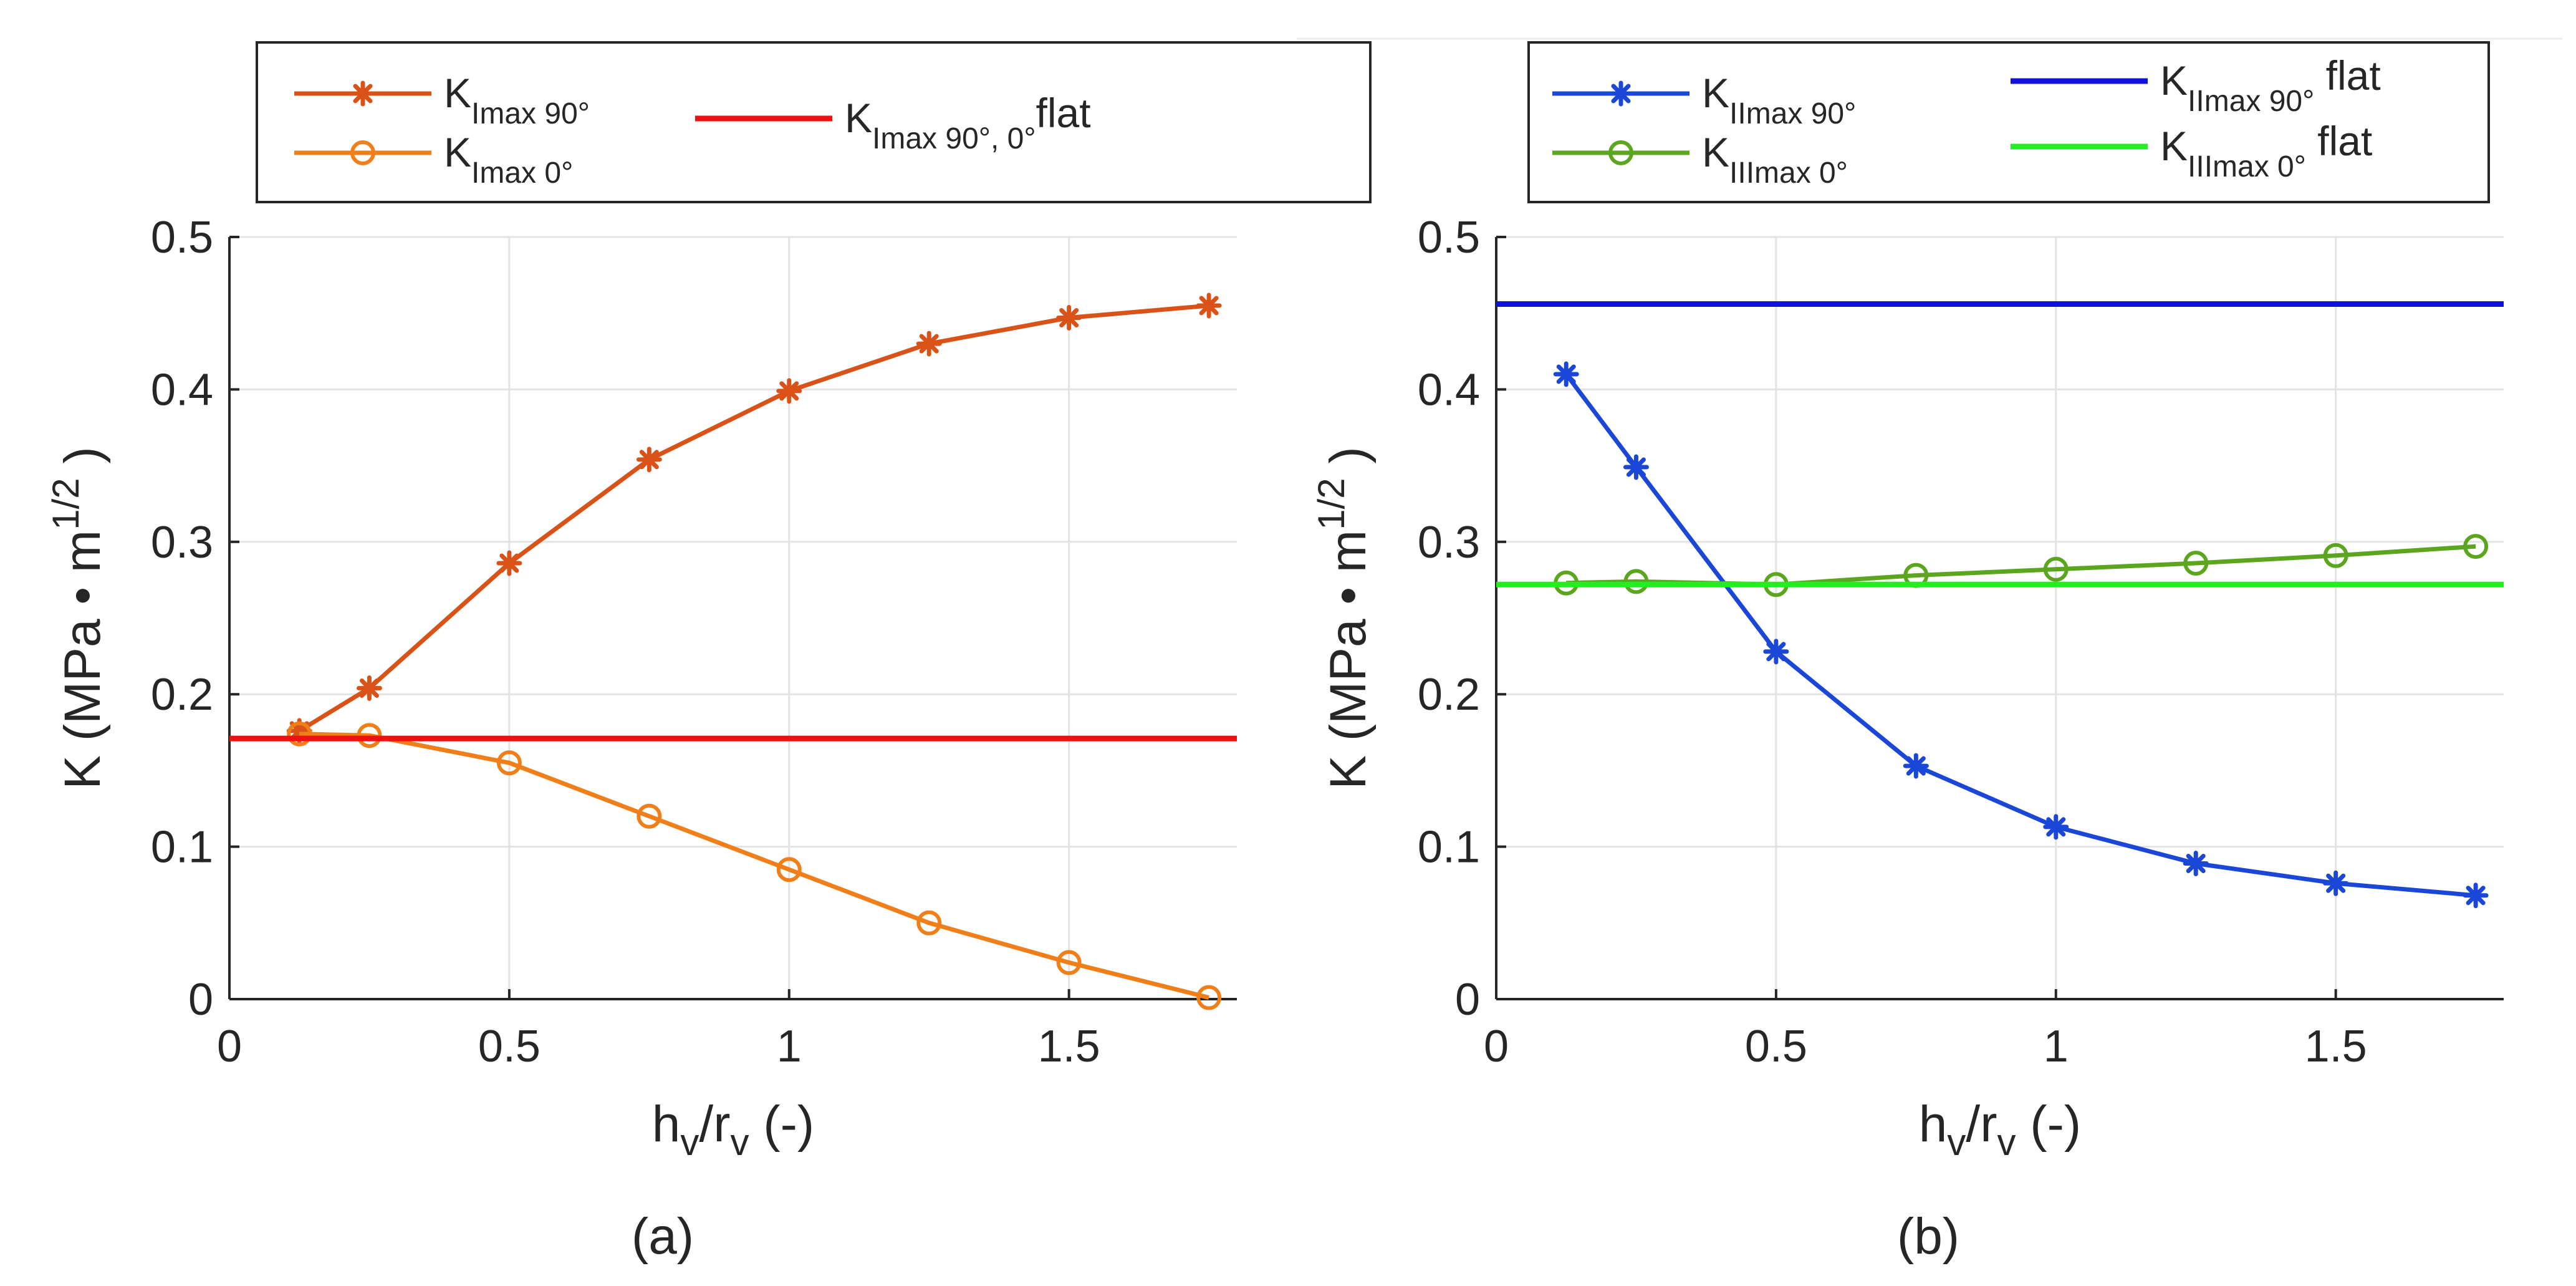  I want to click on legend-entry-1: KIImax 90°, so click(1704, 100).